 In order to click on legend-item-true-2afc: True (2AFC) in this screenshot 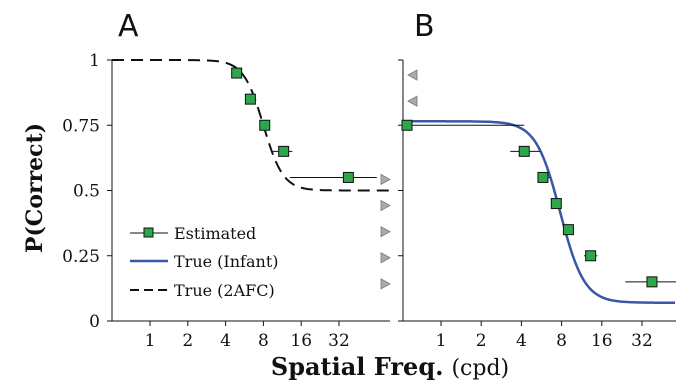, I will do `click(202, 290)`.